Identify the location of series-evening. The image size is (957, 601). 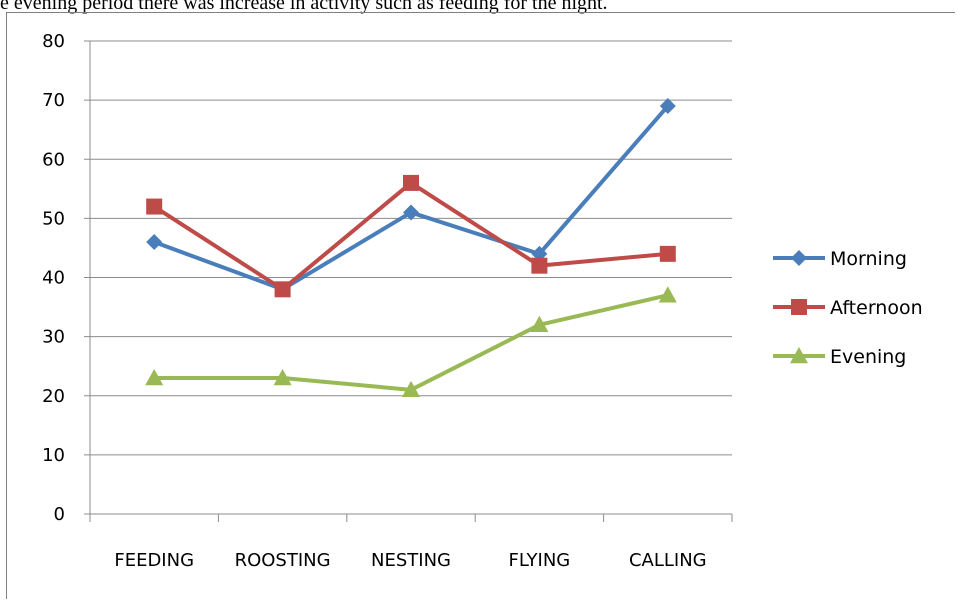
(411, 342).